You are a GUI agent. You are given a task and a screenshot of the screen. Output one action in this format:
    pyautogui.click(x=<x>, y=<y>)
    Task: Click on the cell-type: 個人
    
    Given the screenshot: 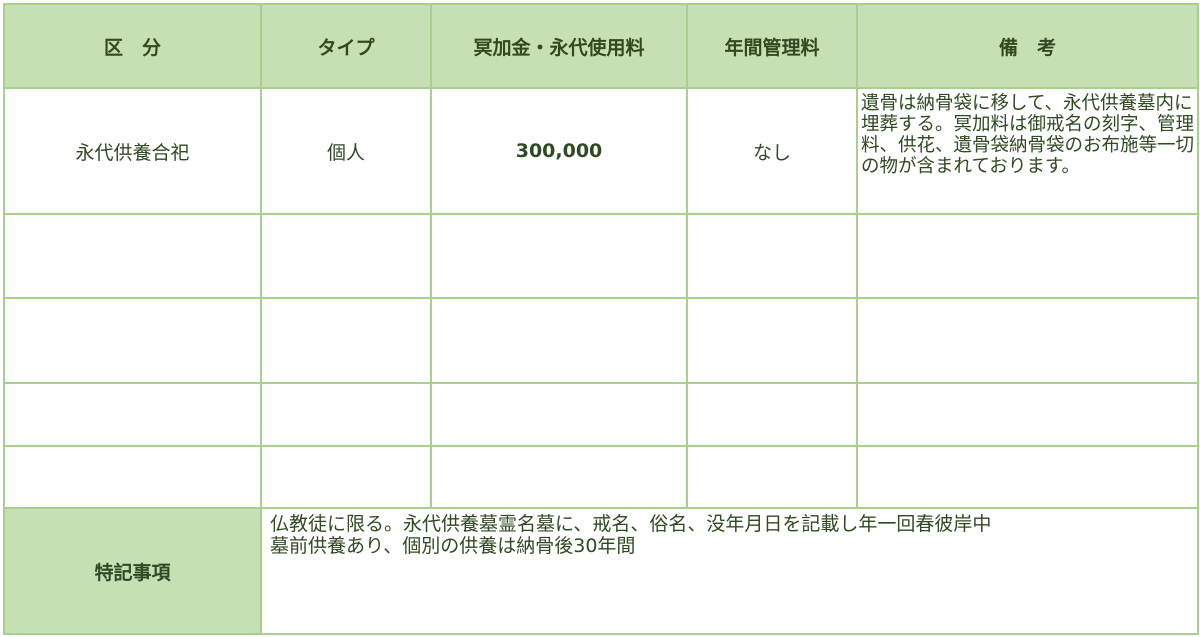 What is the action you would take?
    pyautogui.click(x=346, y=151)
    